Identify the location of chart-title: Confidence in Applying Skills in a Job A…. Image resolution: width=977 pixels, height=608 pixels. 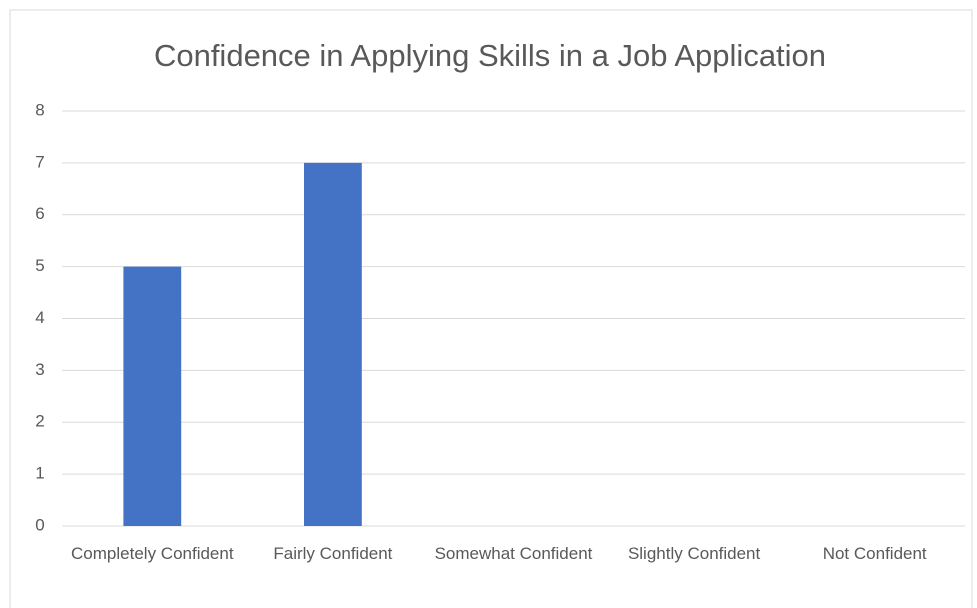
(490, 55).